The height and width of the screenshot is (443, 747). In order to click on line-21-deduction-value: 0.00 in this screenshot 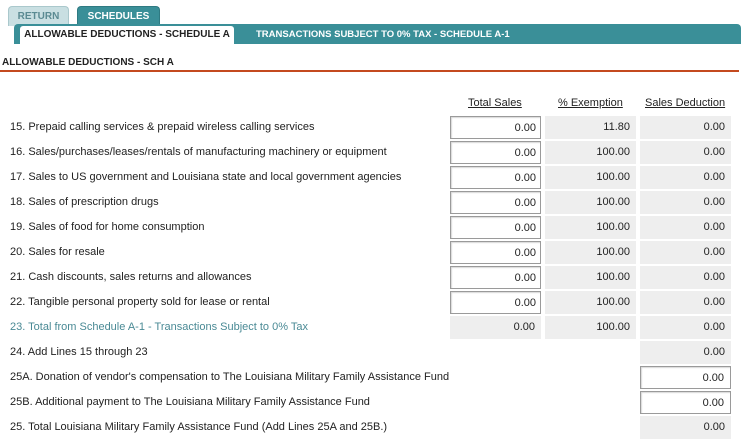, I will do `click(685, 277)`.